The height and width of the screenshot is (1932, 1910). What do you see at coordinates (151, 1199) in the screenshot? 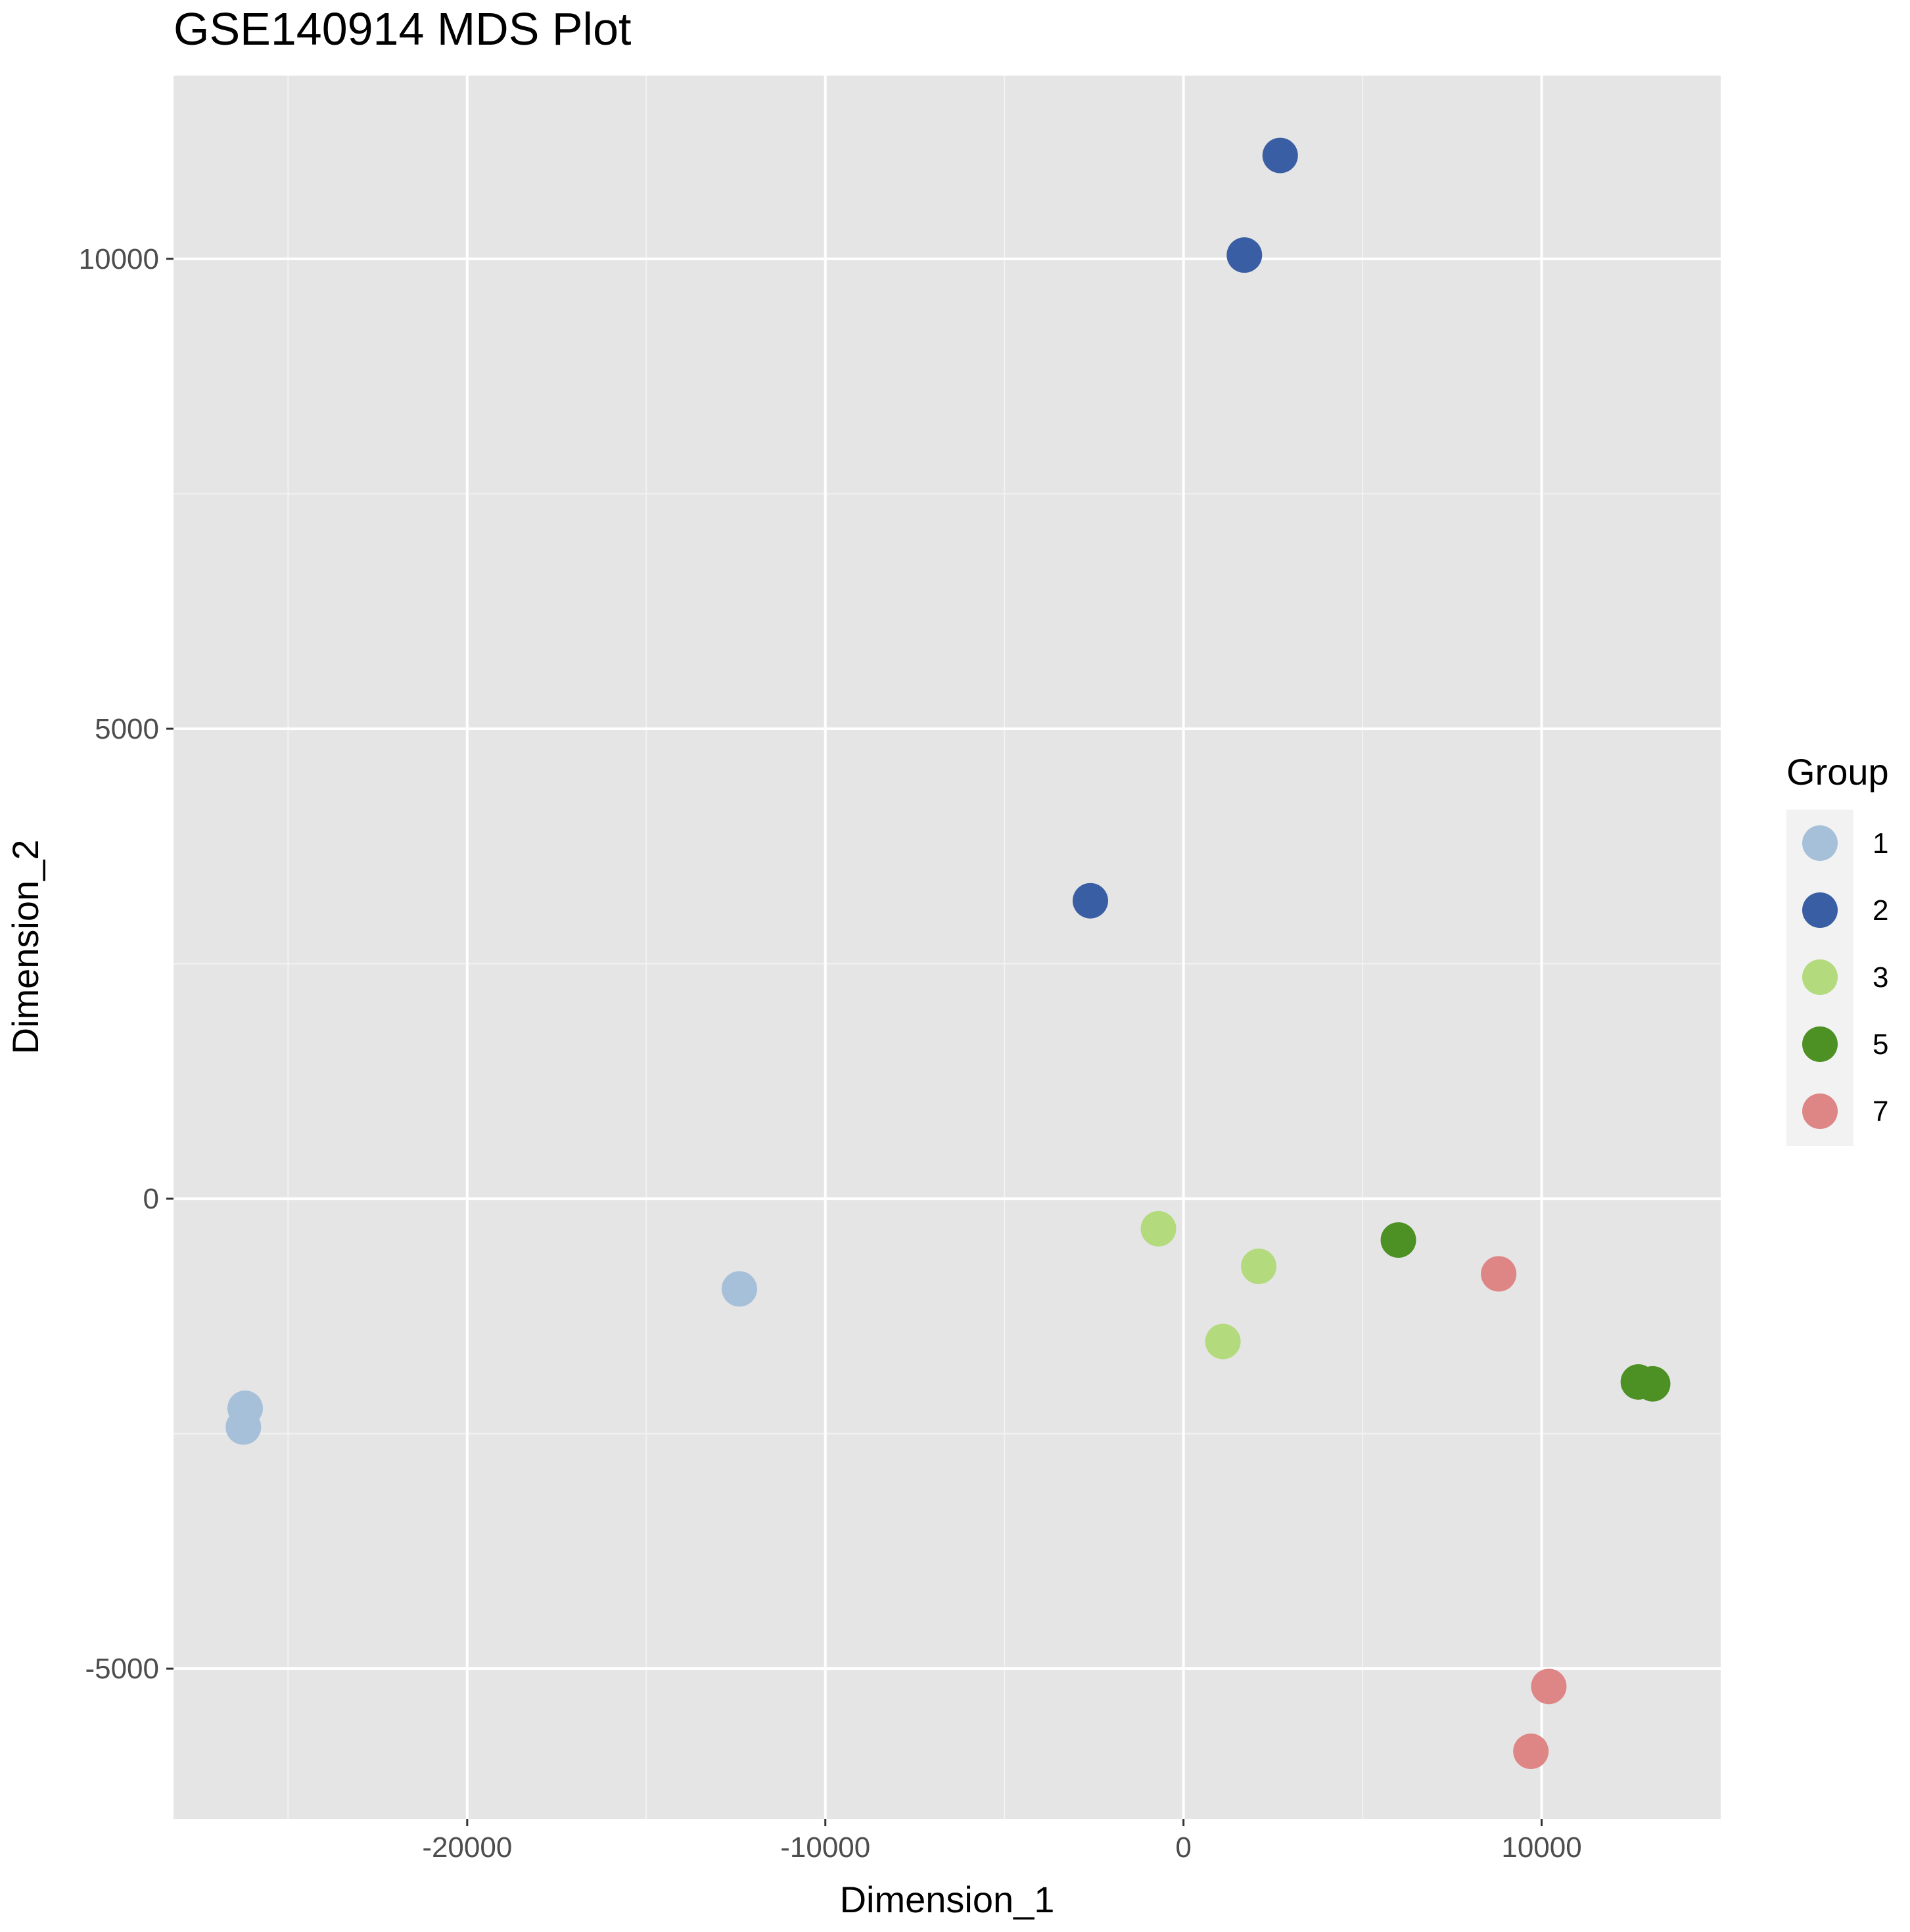
I see `y-tick-label: 0` at bounding box center [151, 1199].